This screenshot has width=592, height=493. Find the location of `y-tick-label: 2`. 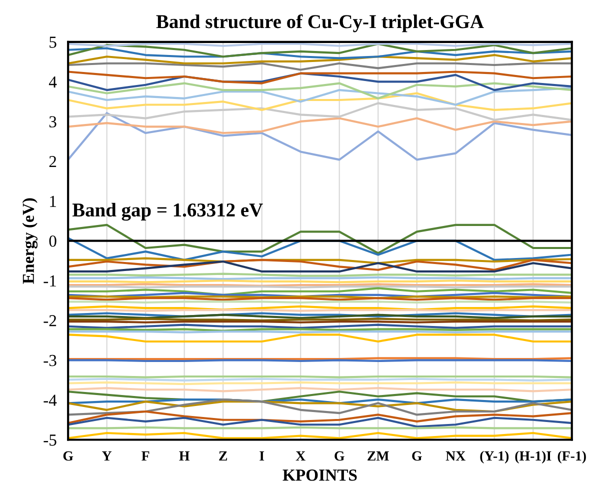

y-tick-label: 2 is located at coordinates (52, 162).